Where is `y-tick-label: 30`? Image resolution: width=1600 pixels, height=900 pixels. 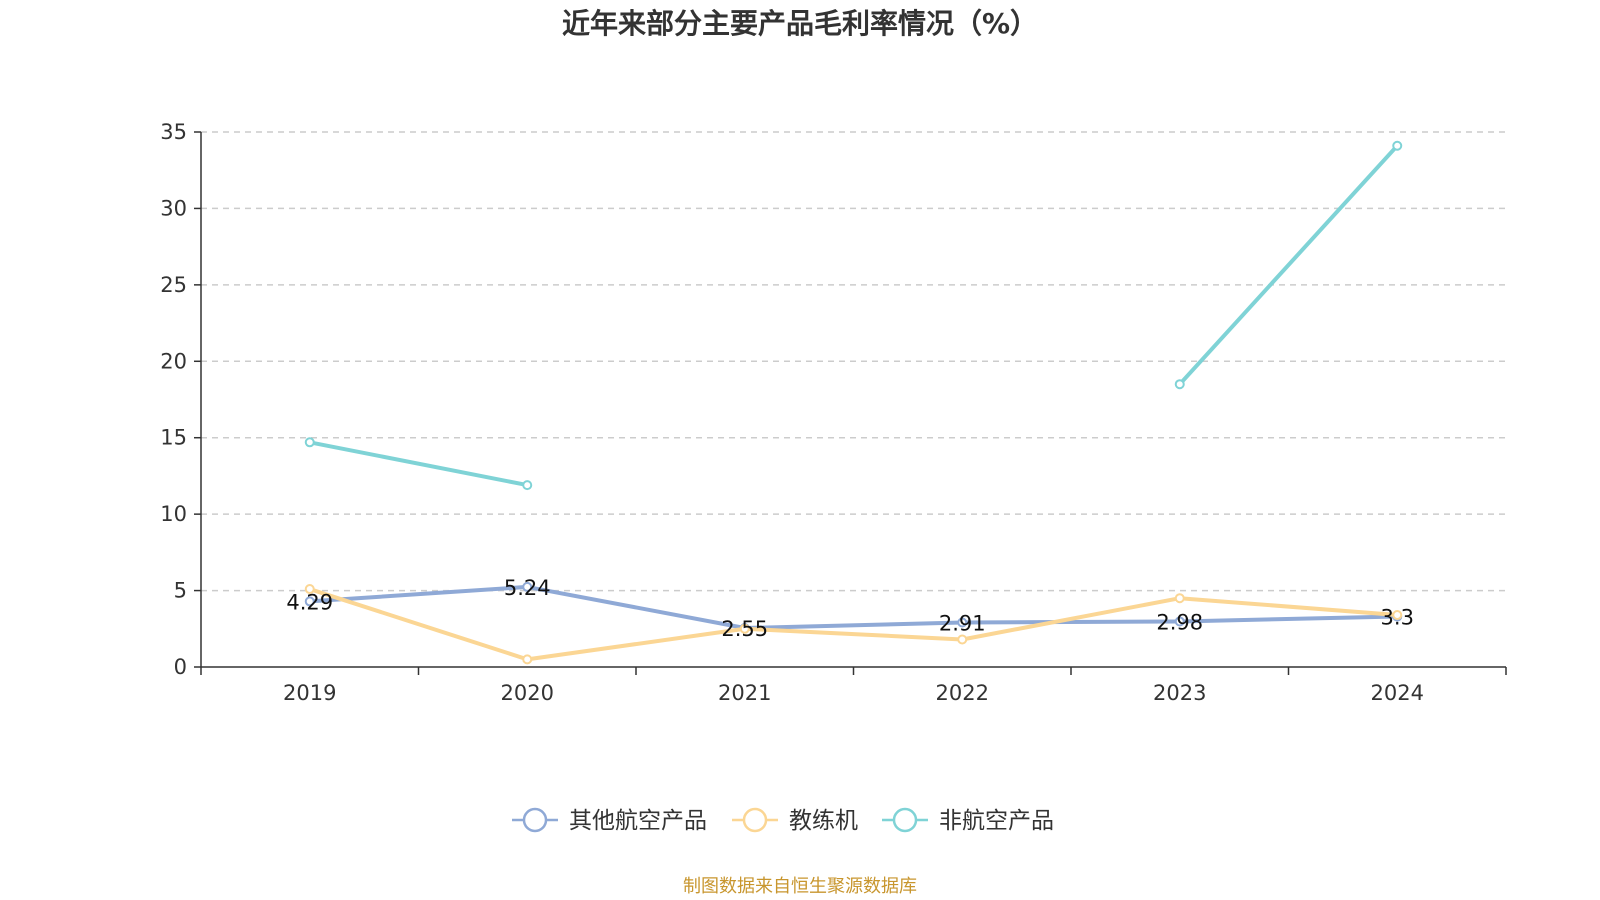 y-tick-label: 30 is located at coordinates (173, 208).